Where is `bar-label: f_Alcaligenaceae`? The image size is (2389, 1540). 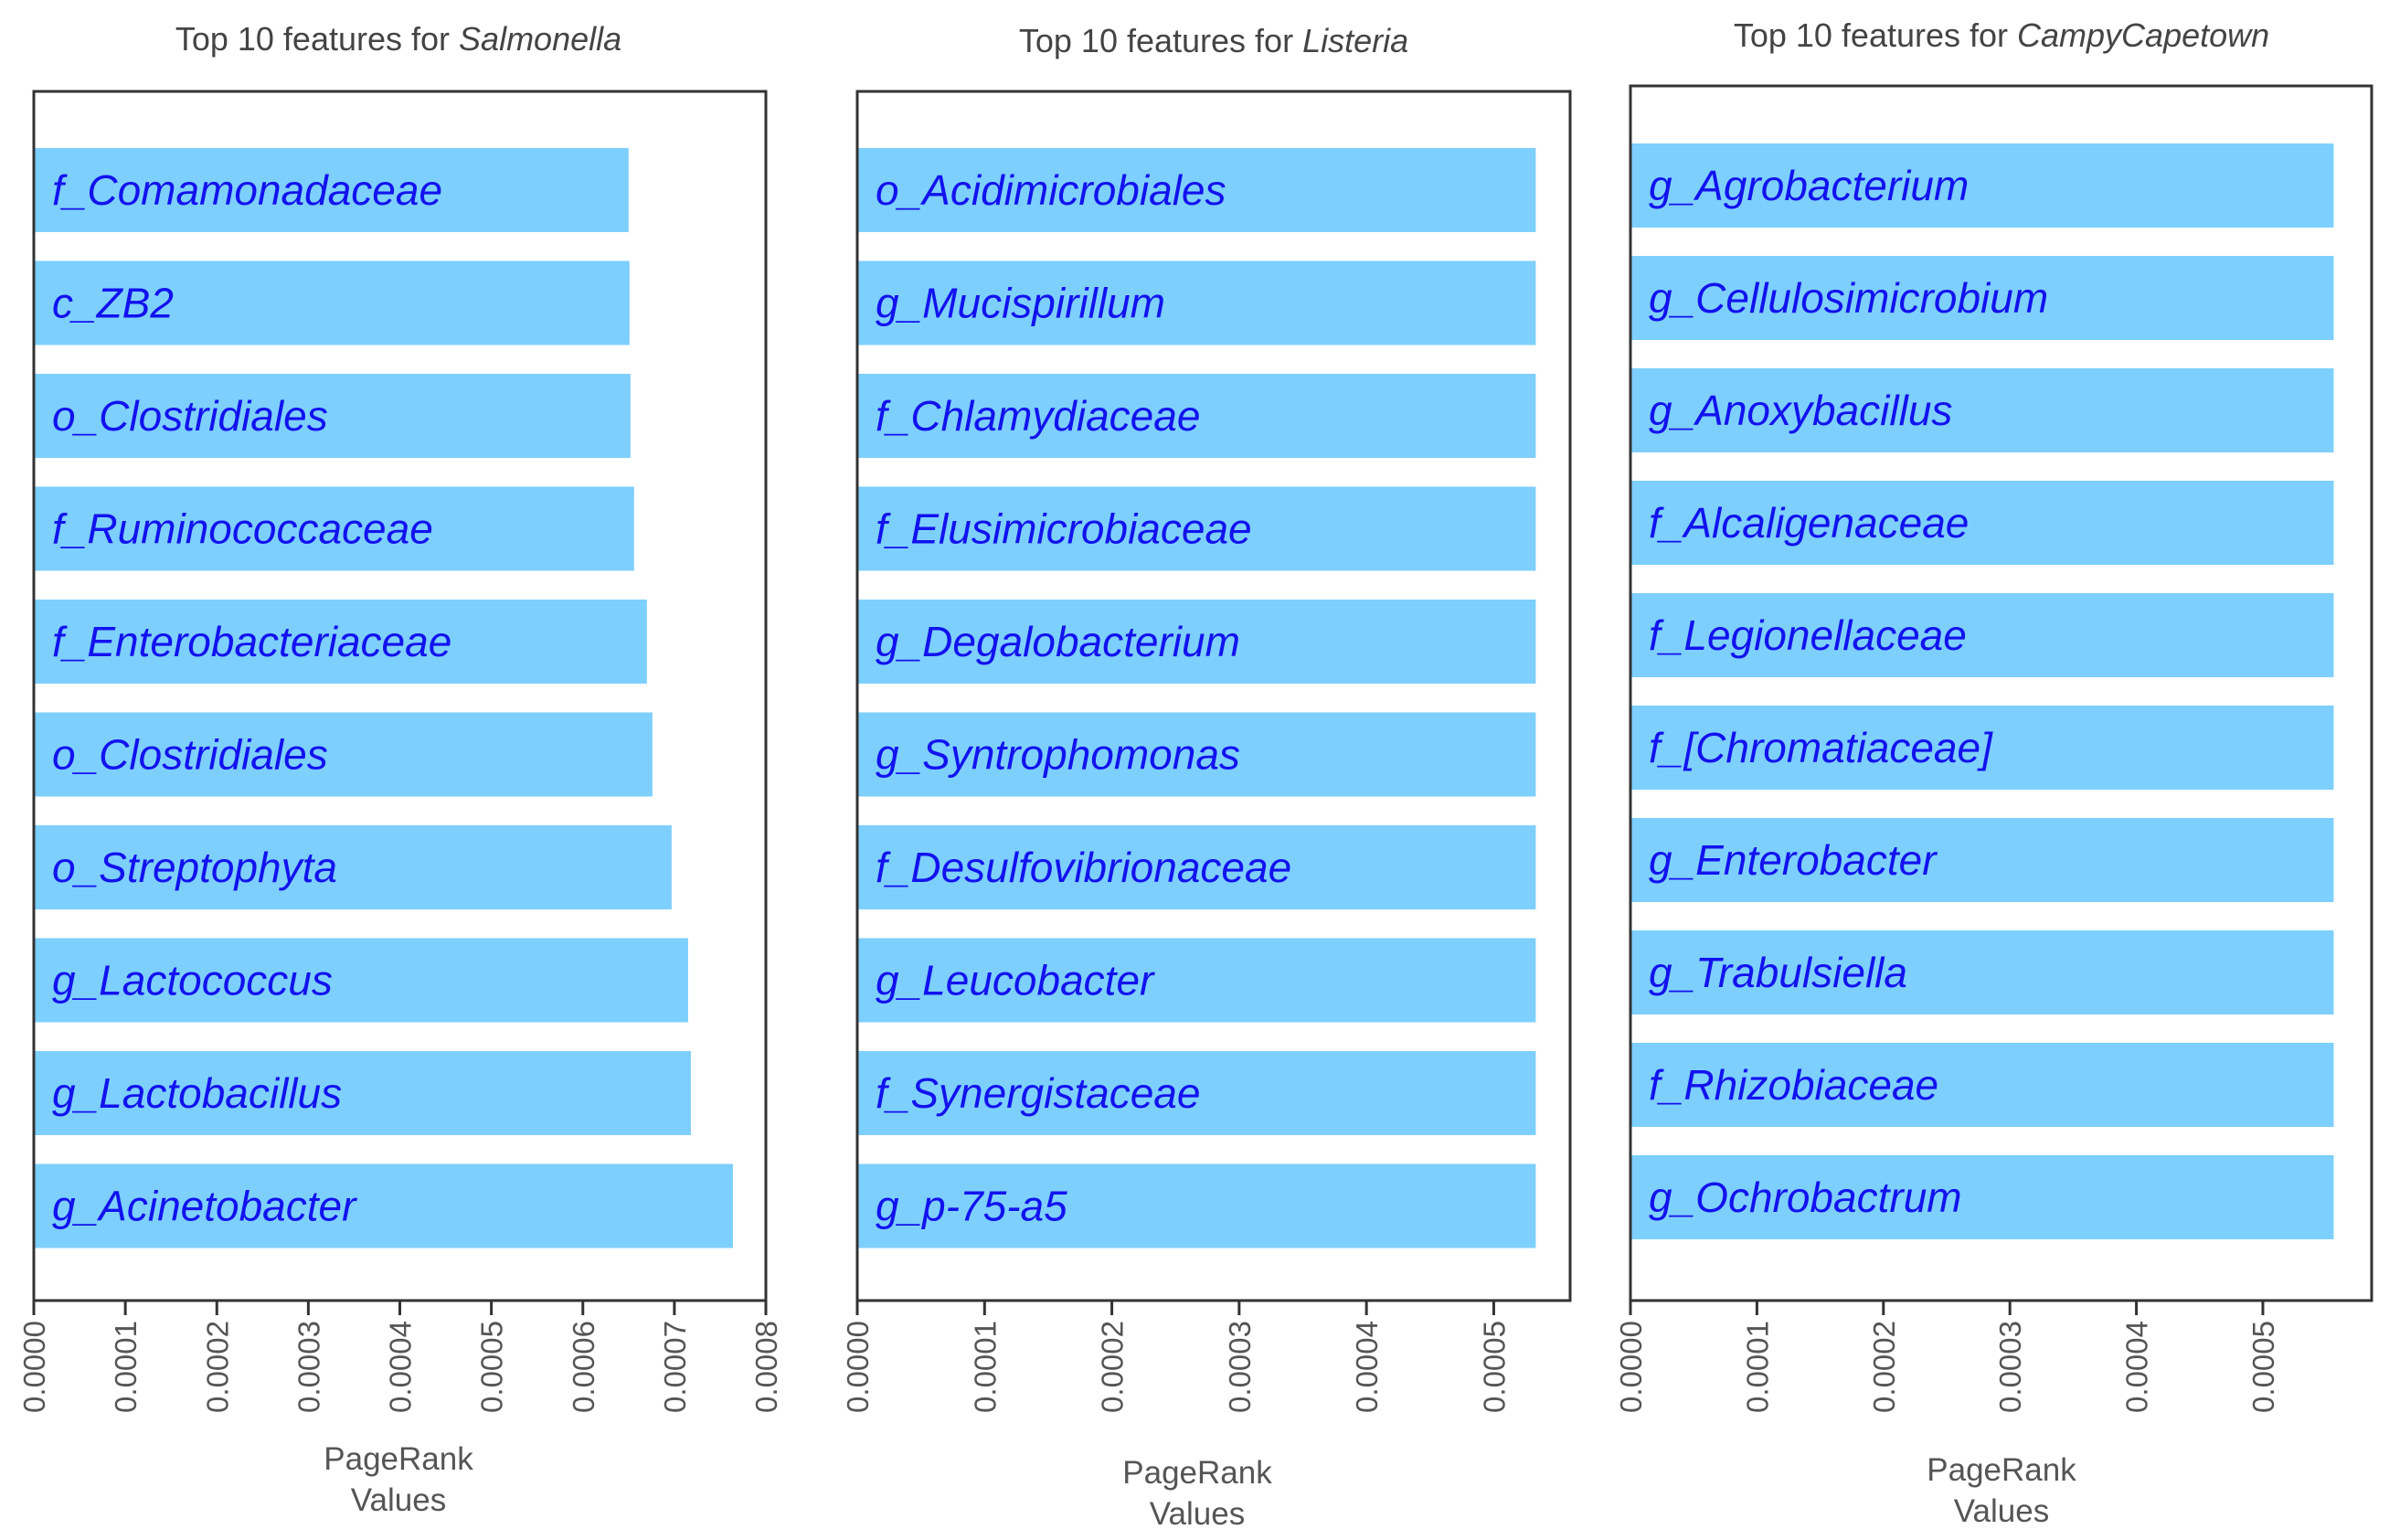
bar-label: f_Alcaligenaceae is located at coordinates (1809, 523).